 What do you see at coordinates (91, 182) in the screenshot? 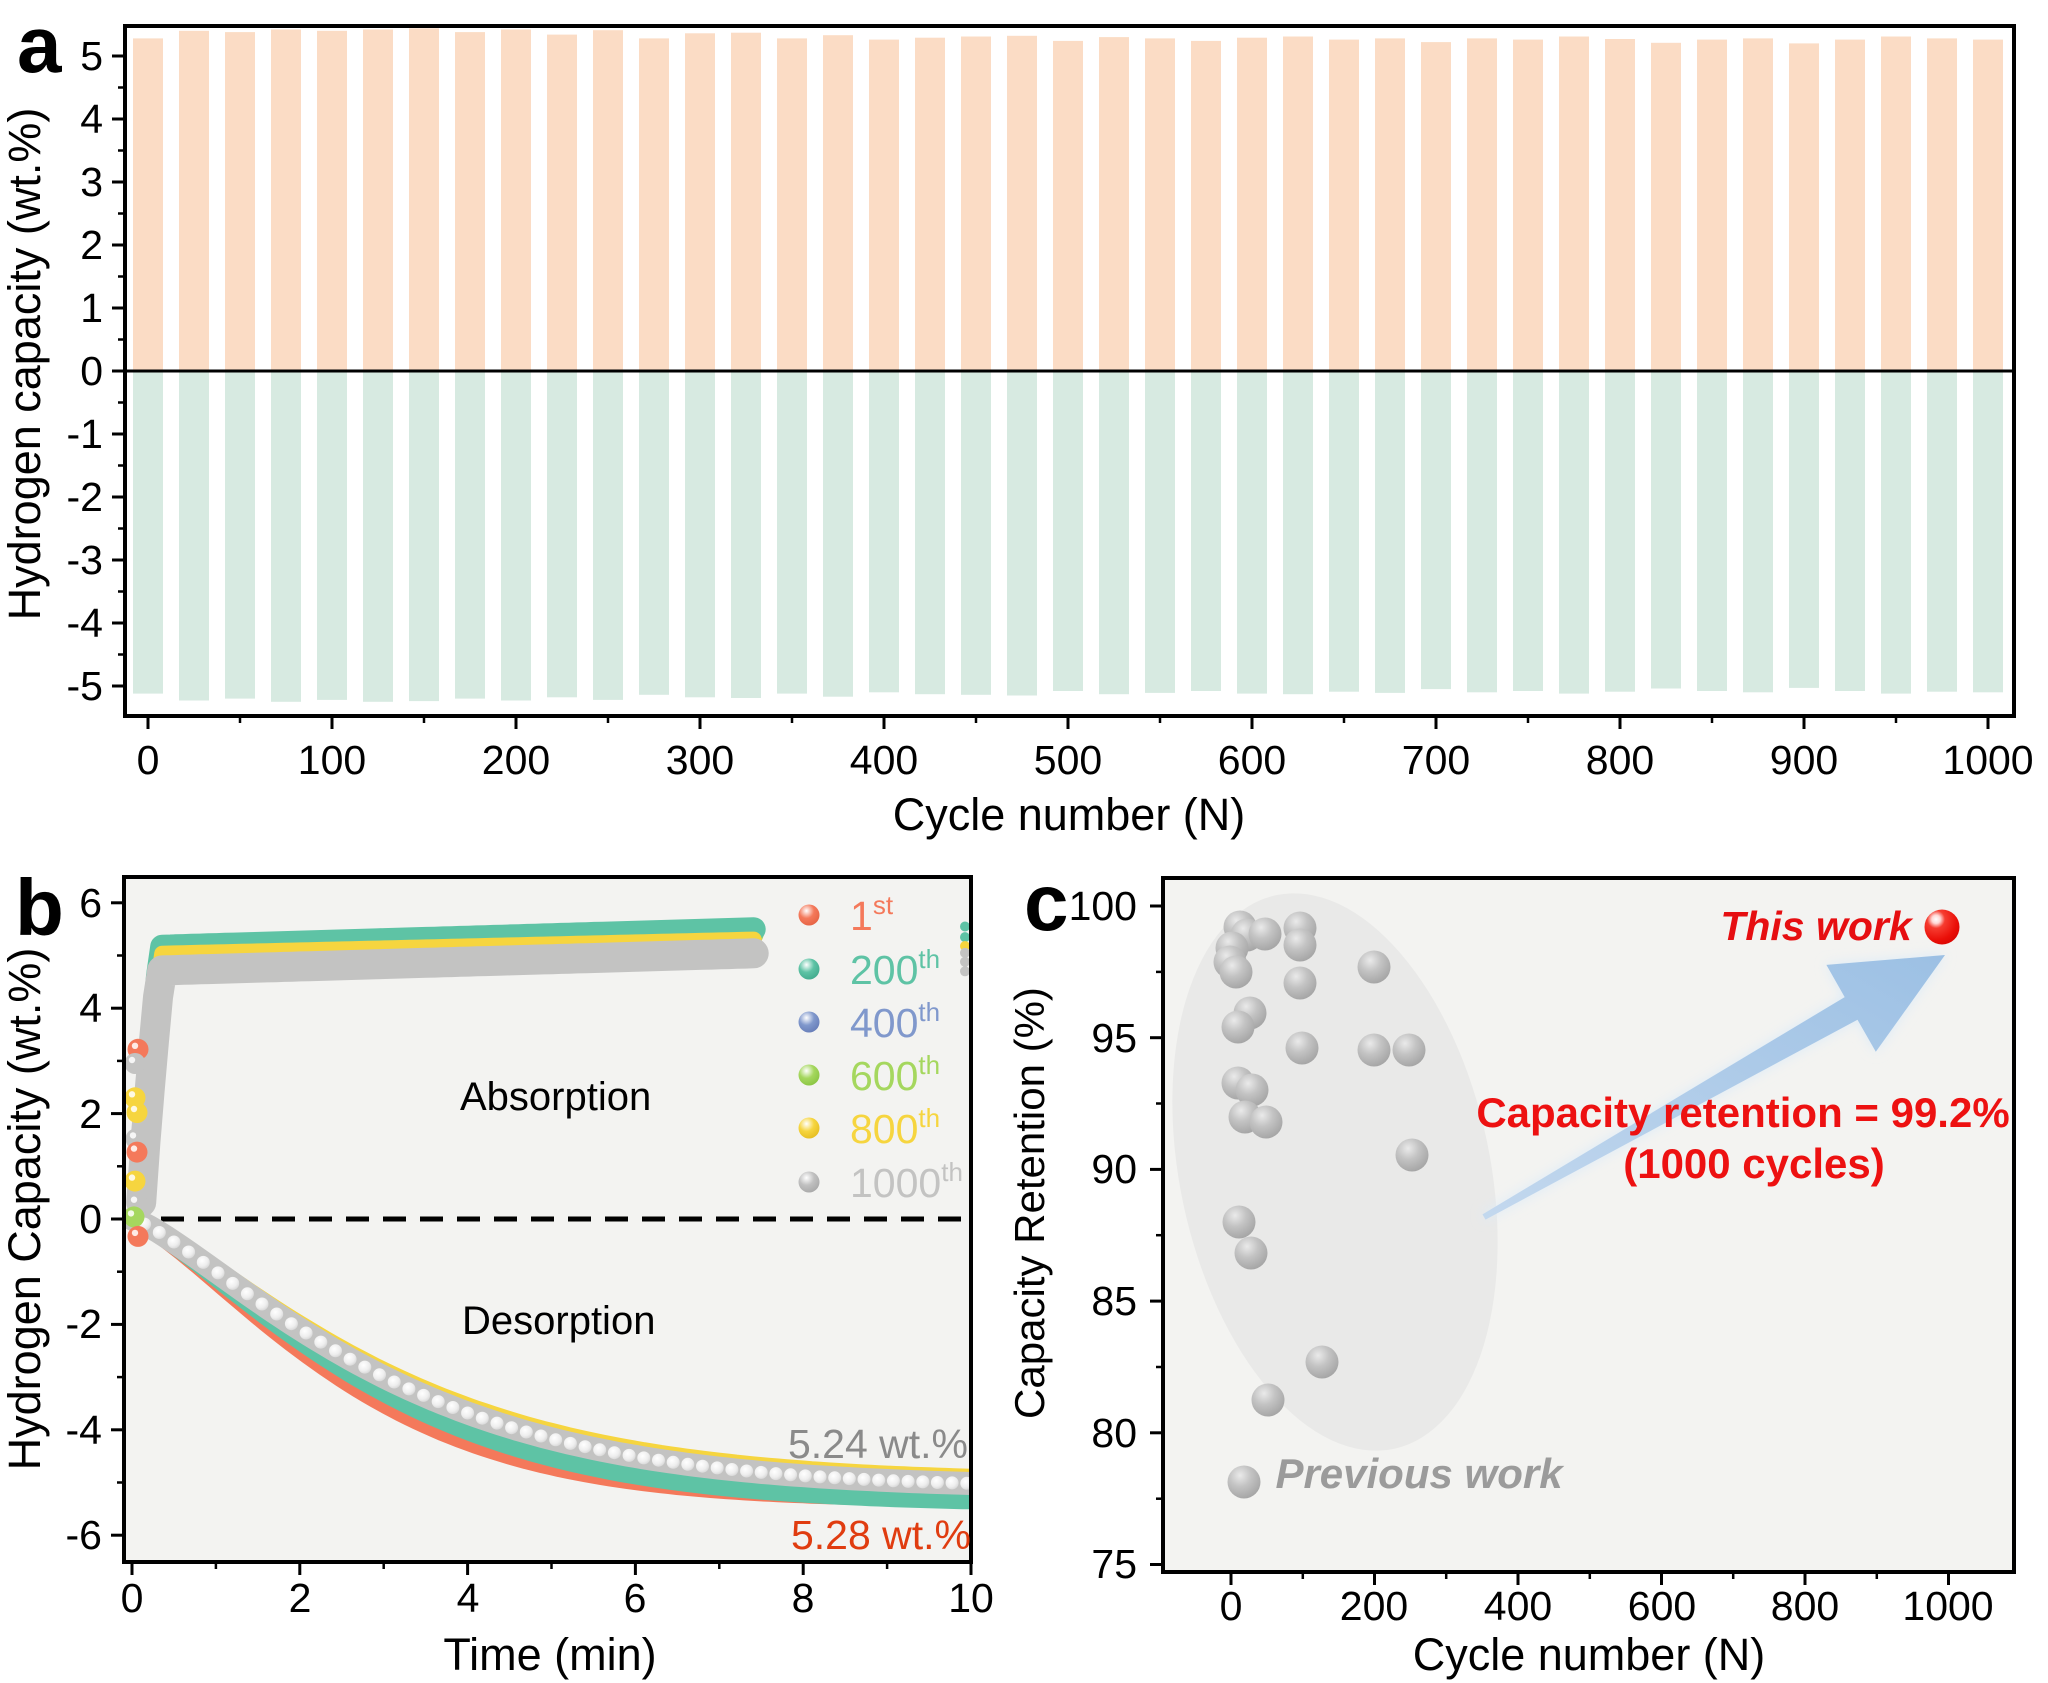
I see `svg-text: 3` at bounding box center [91, 182].